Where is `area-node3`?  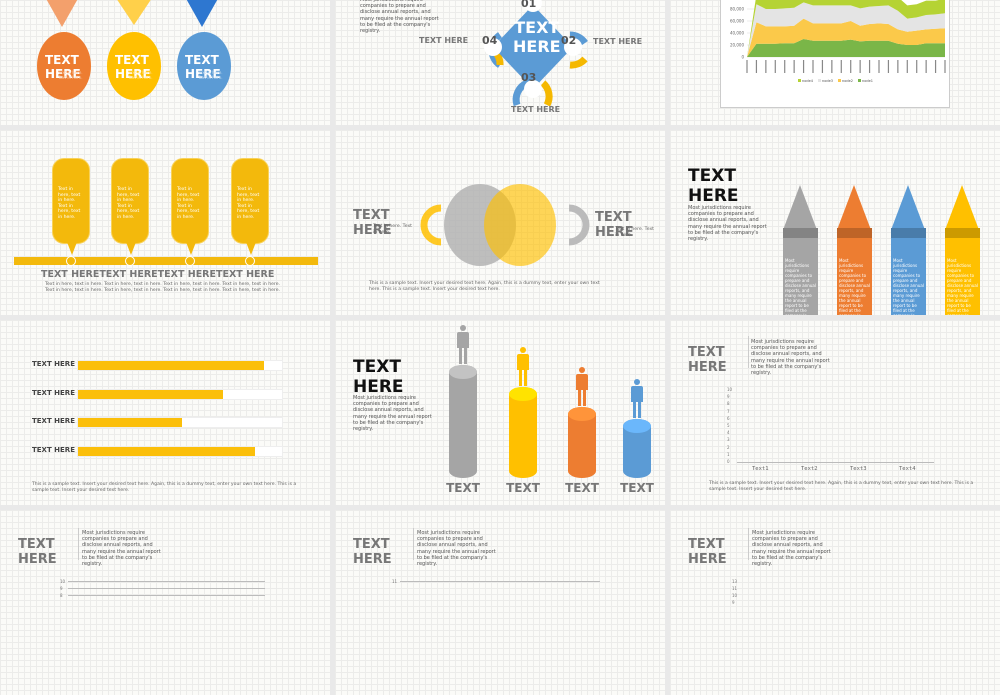
area-node3 is located at coordinates (846, 29).